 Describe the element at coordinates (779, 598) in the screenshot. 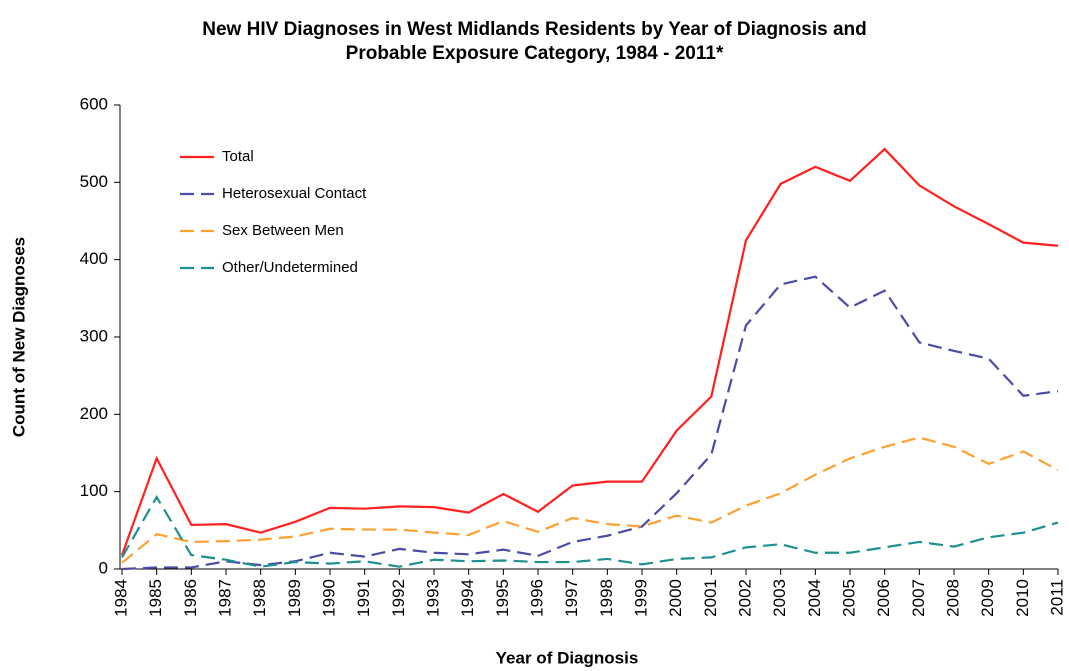

I see `x-tick-label: 2003` at that location.